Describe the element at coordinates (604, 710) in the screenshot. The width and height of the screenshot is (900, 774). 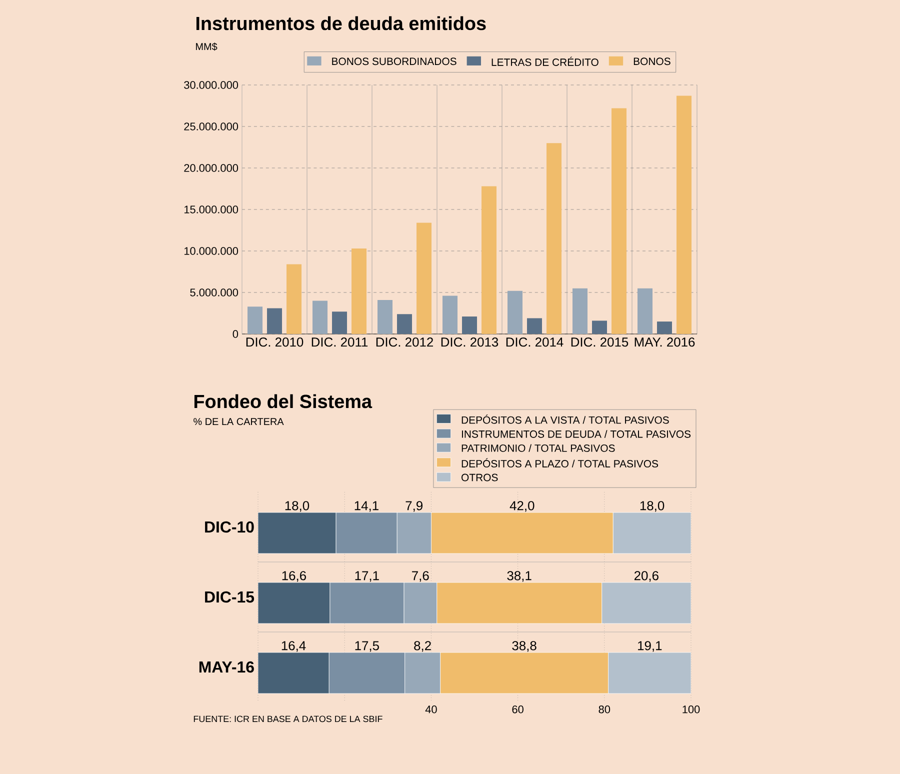
I see `x-tick-label: 80` at that location.